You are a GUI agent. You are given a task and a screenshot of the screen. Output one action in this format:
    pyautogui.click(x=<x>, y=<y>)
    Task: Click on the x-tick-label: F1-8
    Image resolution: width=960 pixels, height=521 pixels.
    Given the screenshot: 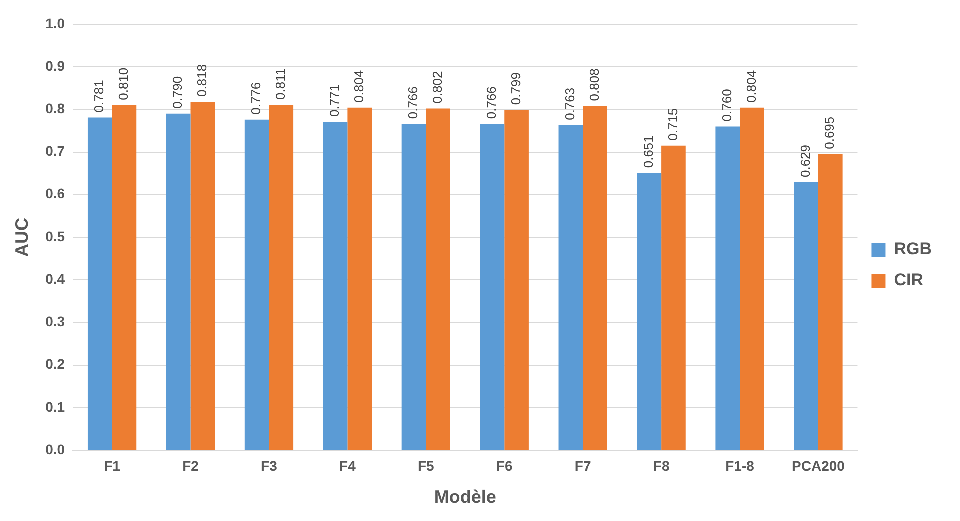 What is the action you would take?
    pyautogui.click(x=740, y=466)
    